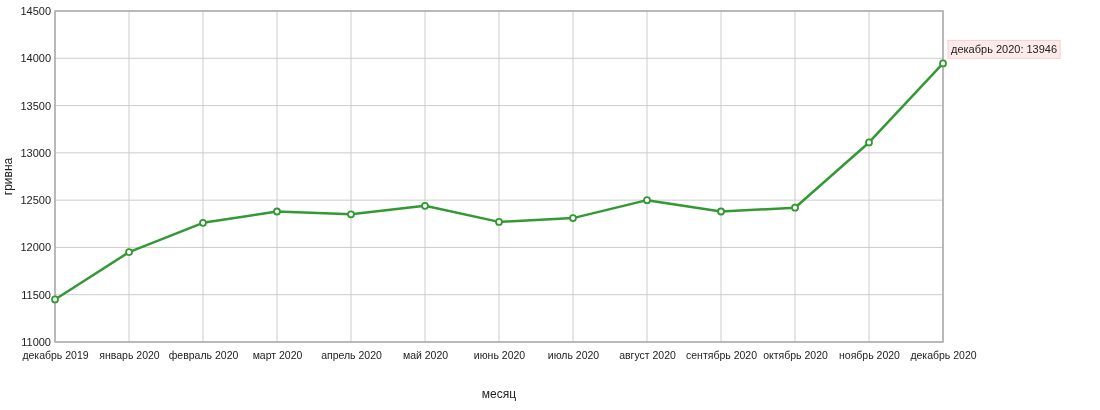 The height and width of the screenshot is (410, 1100). I want to click on y-tick-label: 12500, so click(35, 200).